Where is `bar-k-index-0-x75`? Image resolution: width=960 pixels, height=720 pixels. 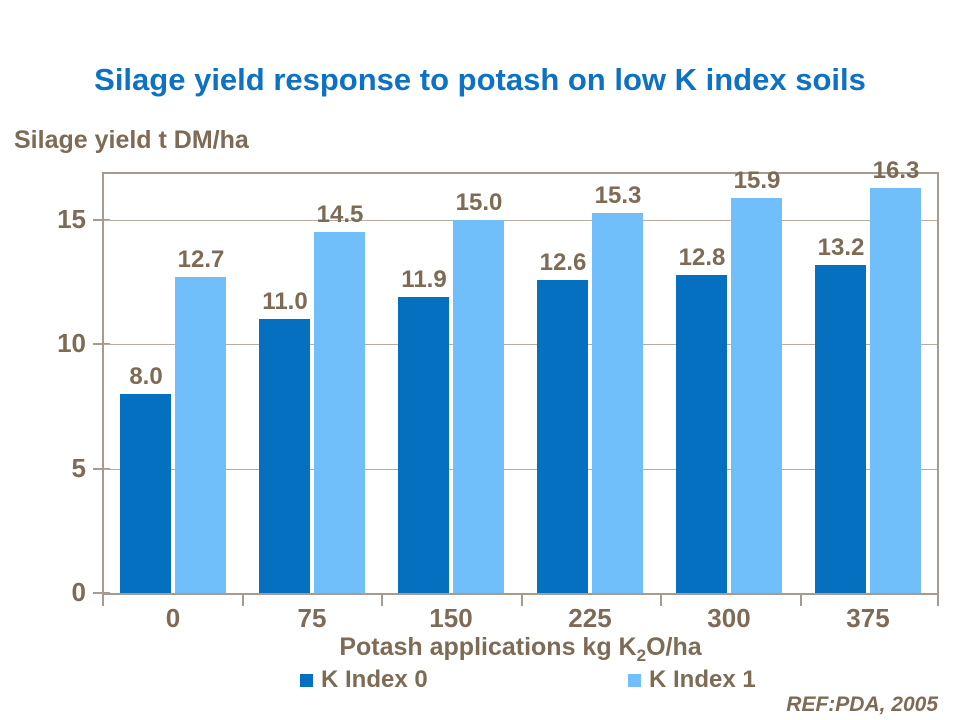
bar-k-index-0-x75 is located at coordinates (284, 456).